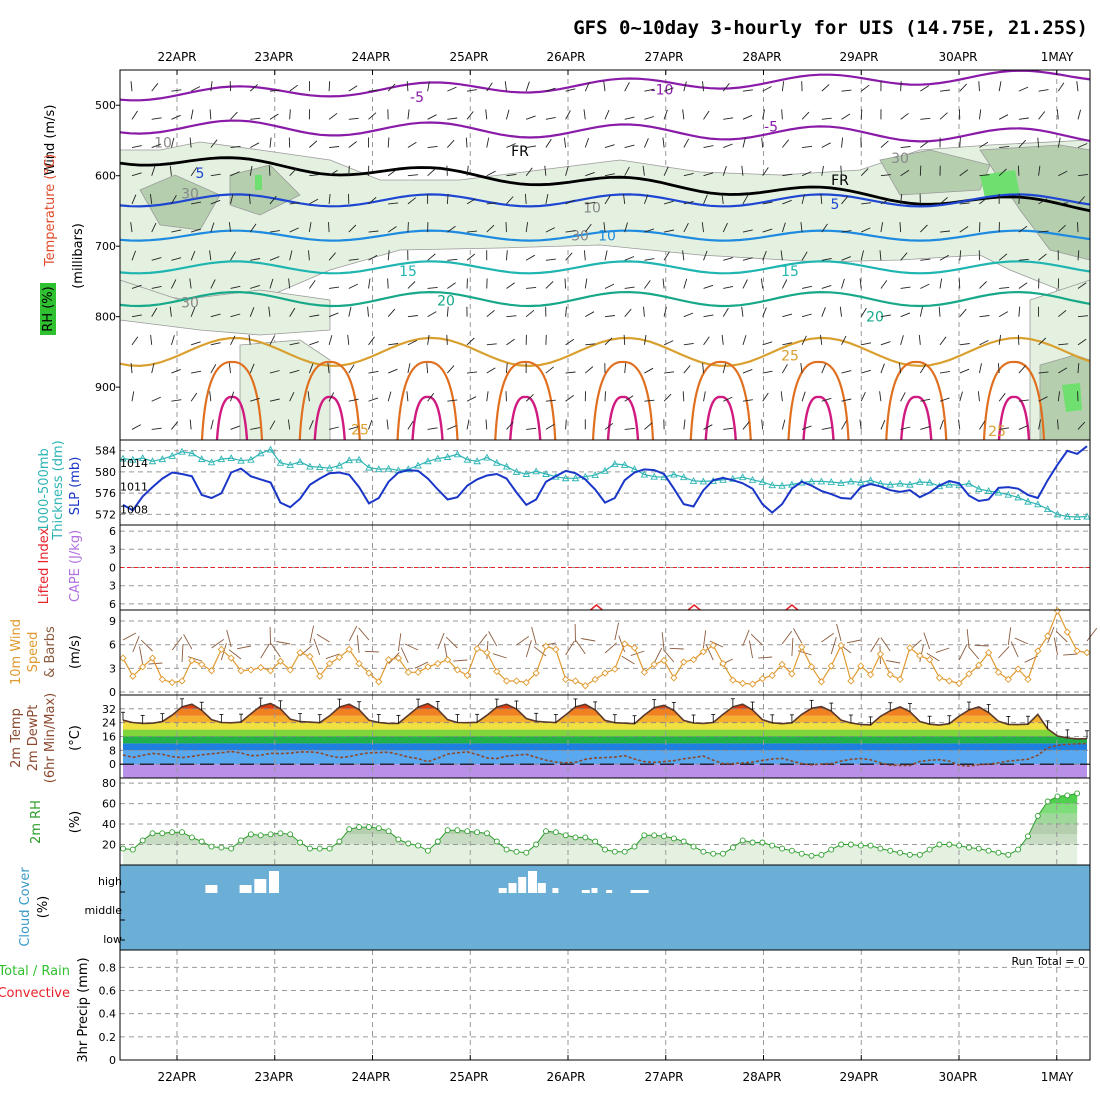 The width and height of the screenshot is (1100, 1104). Describe the element at coordinates (112, 692) in the screenshot. I see `wind-tick: 0` at that location.